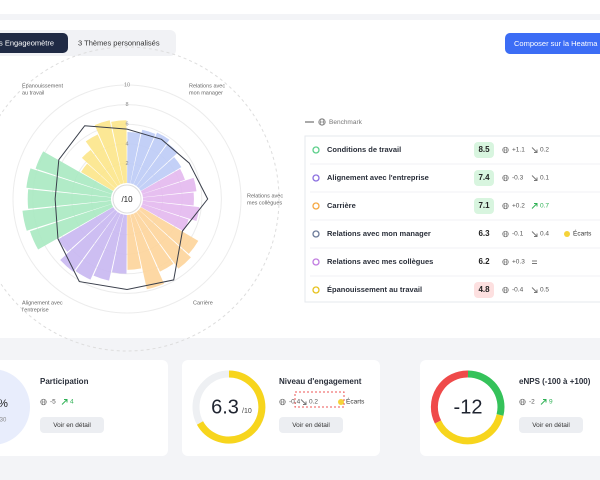  I want to click on participation-gauge, so click(15, 407).